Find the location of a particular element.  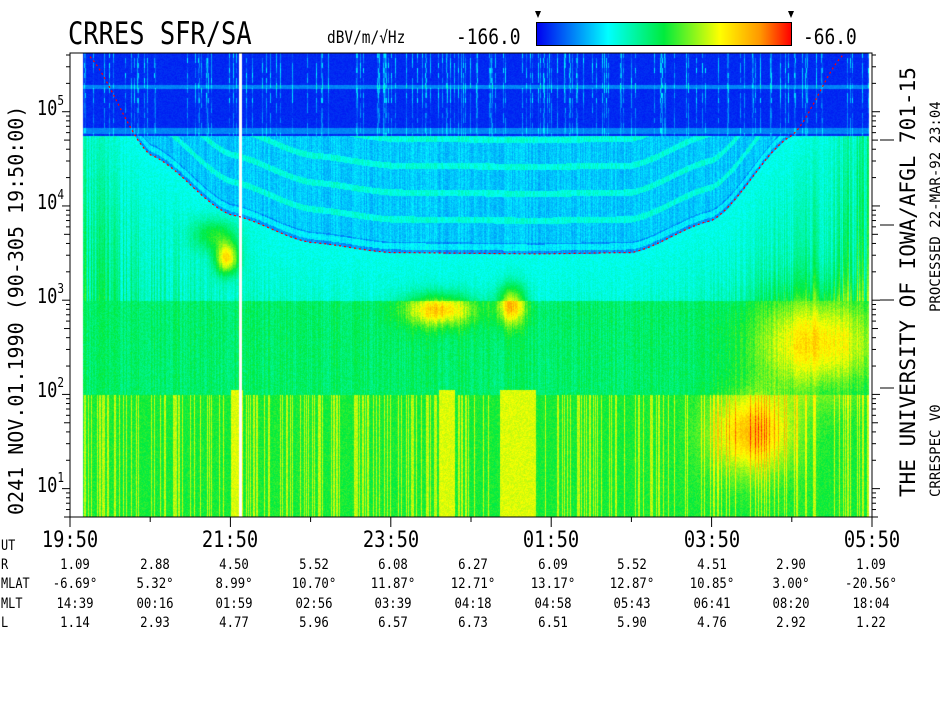

ephemeris-cell: 4.50 is located at coordinates (234, 565).